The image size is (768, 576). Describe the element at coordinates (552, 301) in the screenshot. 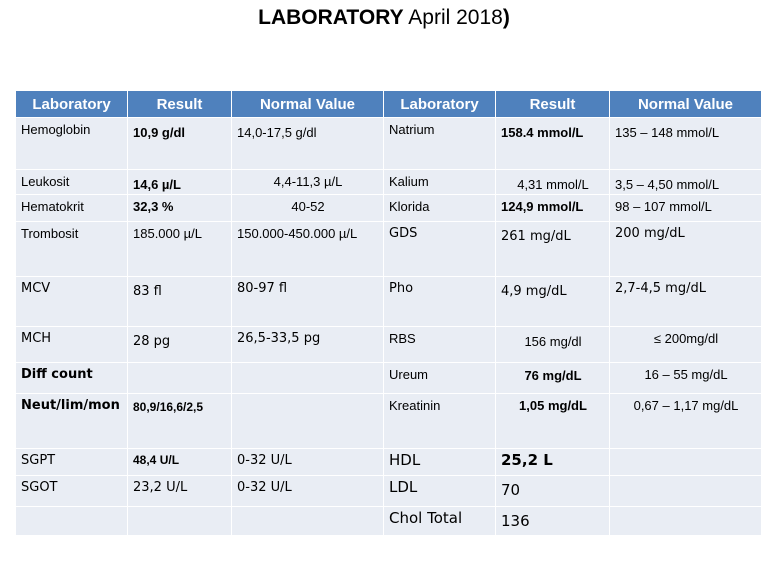

I see `result-value: 4,9 mg/dL` at that location.